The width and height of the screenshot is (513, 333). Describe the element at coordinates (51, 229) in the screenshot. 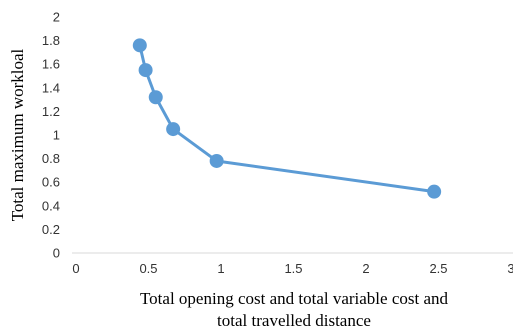

I see `y-tick-label: 0.2` at that location.